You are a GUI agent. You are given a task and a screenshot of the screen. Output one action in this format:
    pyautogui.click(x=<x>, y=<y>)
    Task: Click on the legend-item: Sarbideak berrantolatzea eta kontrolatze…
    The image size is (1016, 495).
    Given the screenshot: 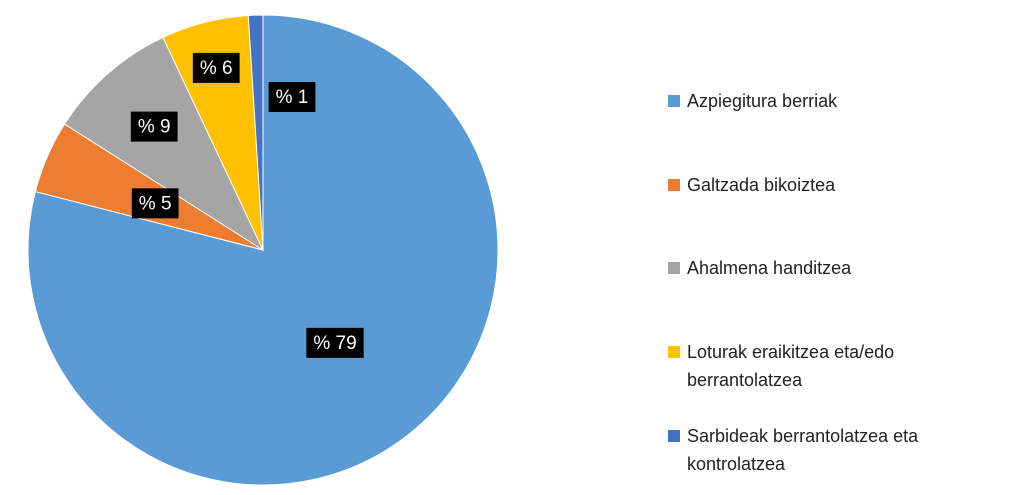 What is the action you would take?
    pyautogui.click(x=833, y=450)
    